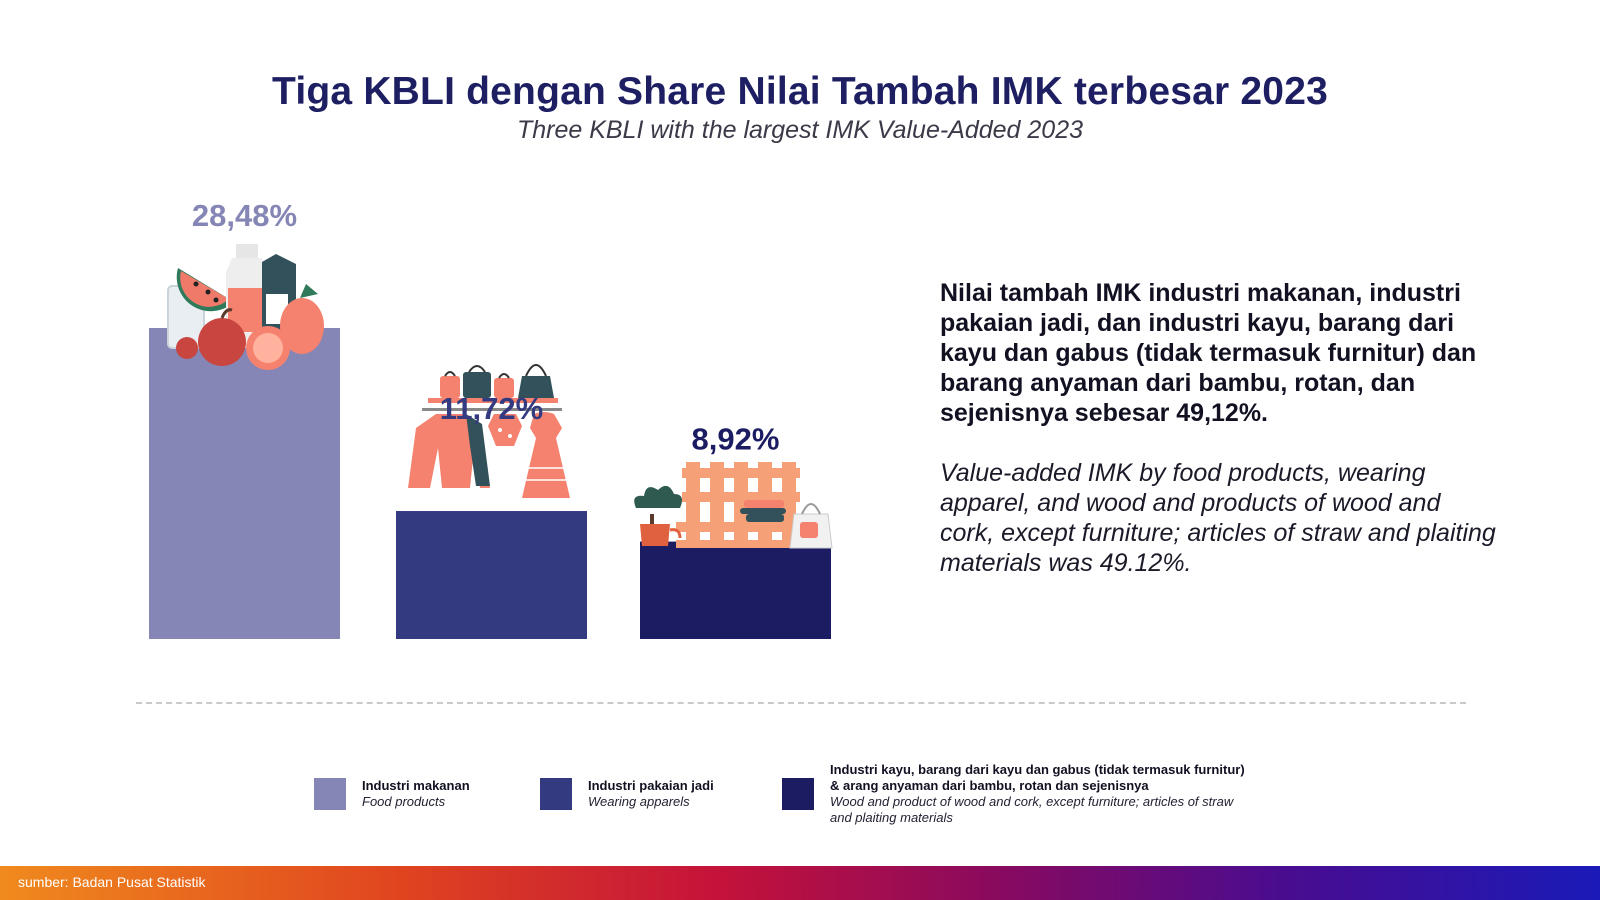 This screenshot has width=1600, height=900. What do you see at coordinates (416, 785) in the screenshot?
I see `legend-label: Industri makanan` at bounding box center [416, 785].